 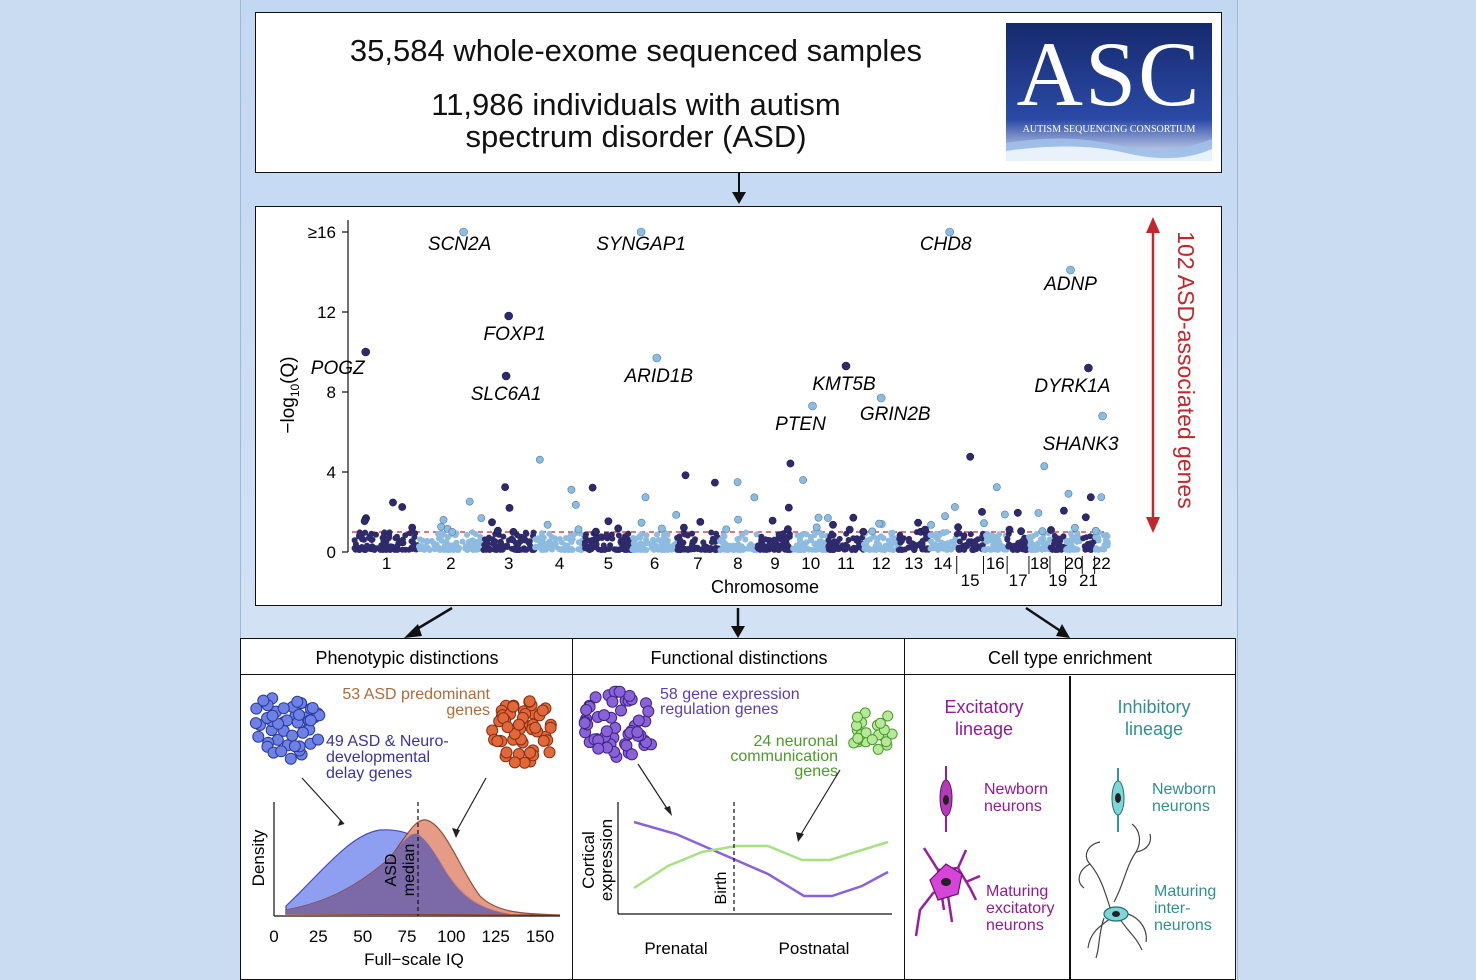 What do you see at coordinates (1013, 806) in the screenshot?
I see `newborn-ex-b: neurons` at bounding box center [1013, 806].